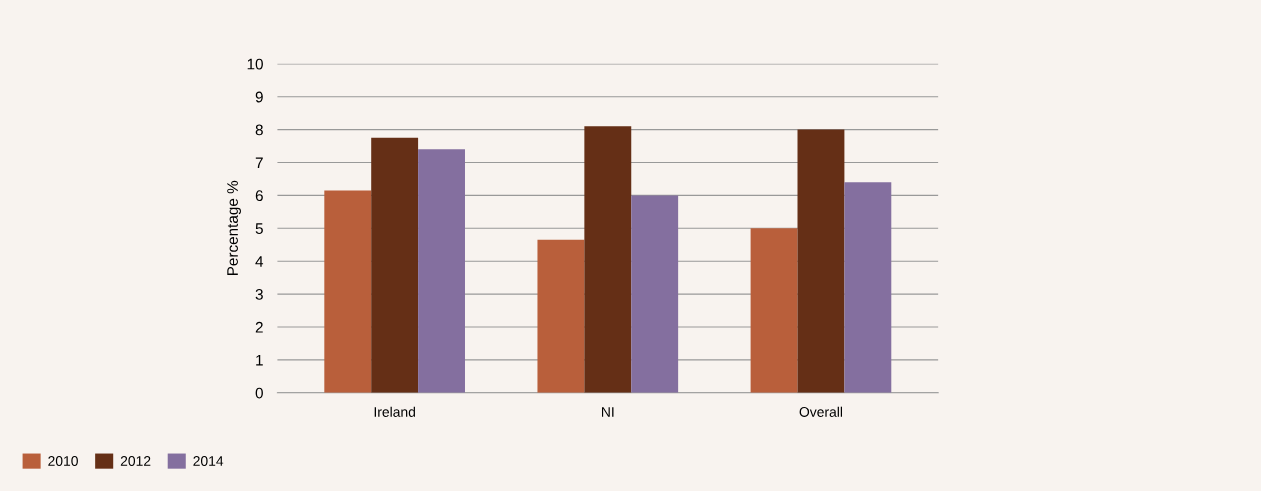 This screenshot has height=491, width=1261. What do you see at coordinates (821, 411) in the screenshot?
I see `x-tick-label: Overall` at bounding box center [821, 411].